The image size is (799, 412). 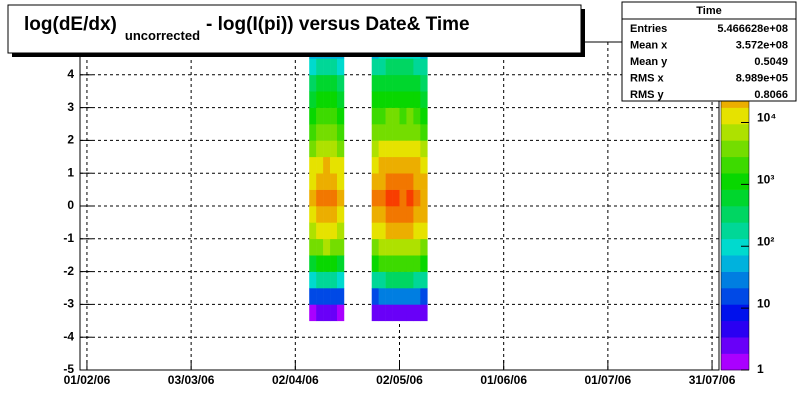 I want to click on y-tick-label: -5, so click(x=68, y=369).